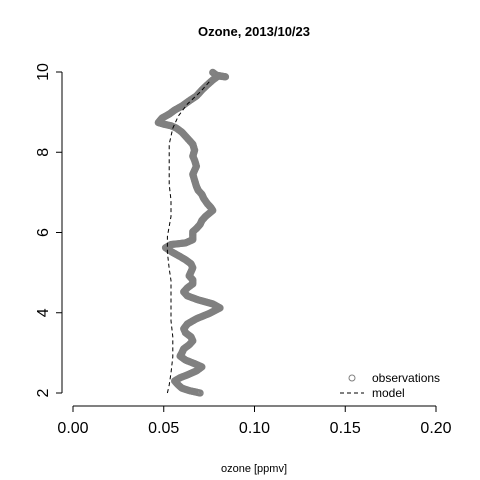  I want to click on y-tick-label: 10, so click(43, 72).